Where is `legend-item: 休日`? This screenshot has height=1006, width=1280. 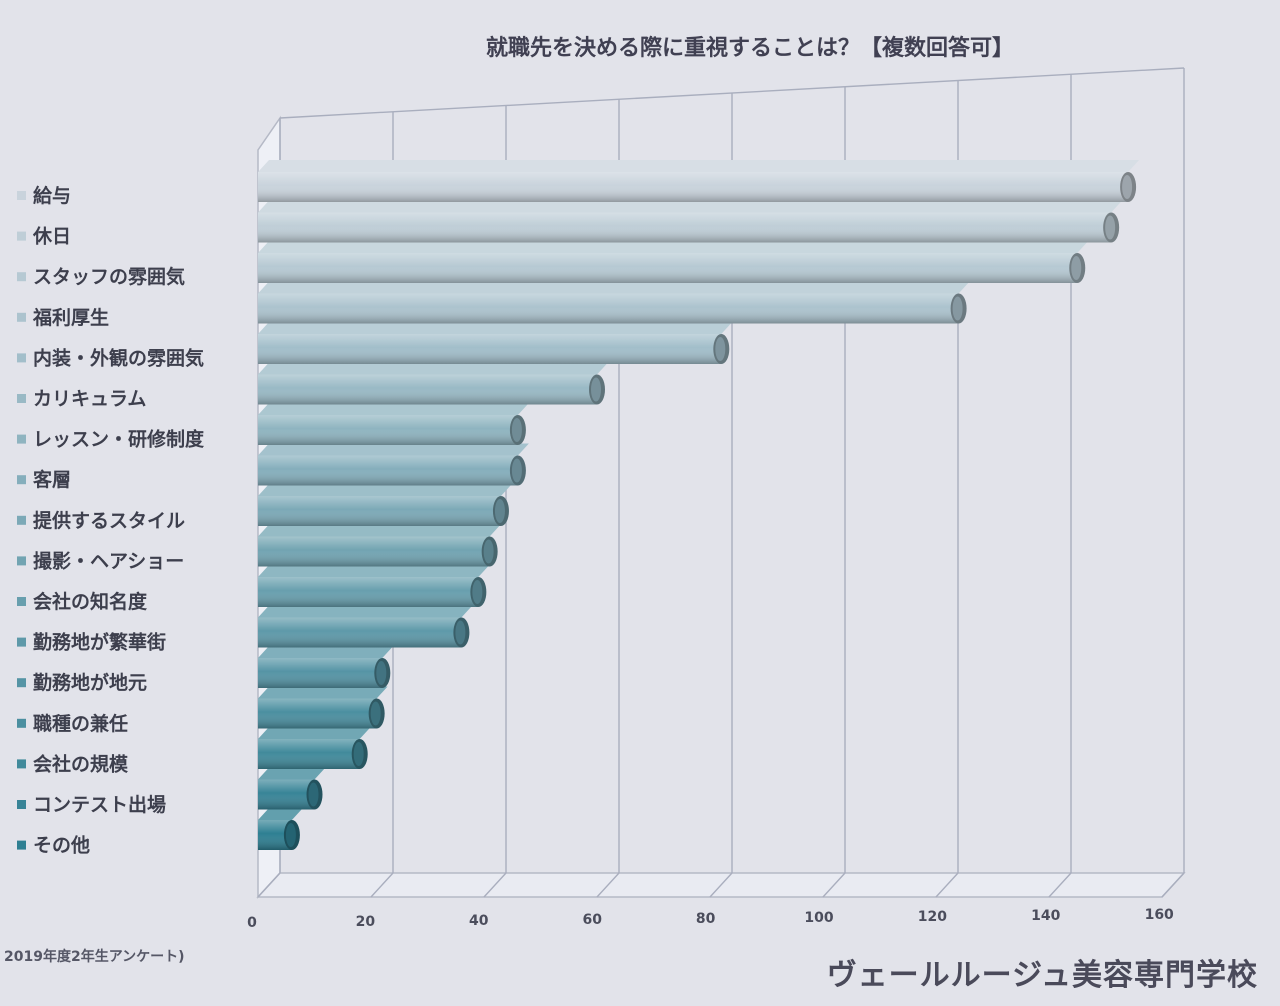
legend-item: 休日 is located at coordinates (44, 237).